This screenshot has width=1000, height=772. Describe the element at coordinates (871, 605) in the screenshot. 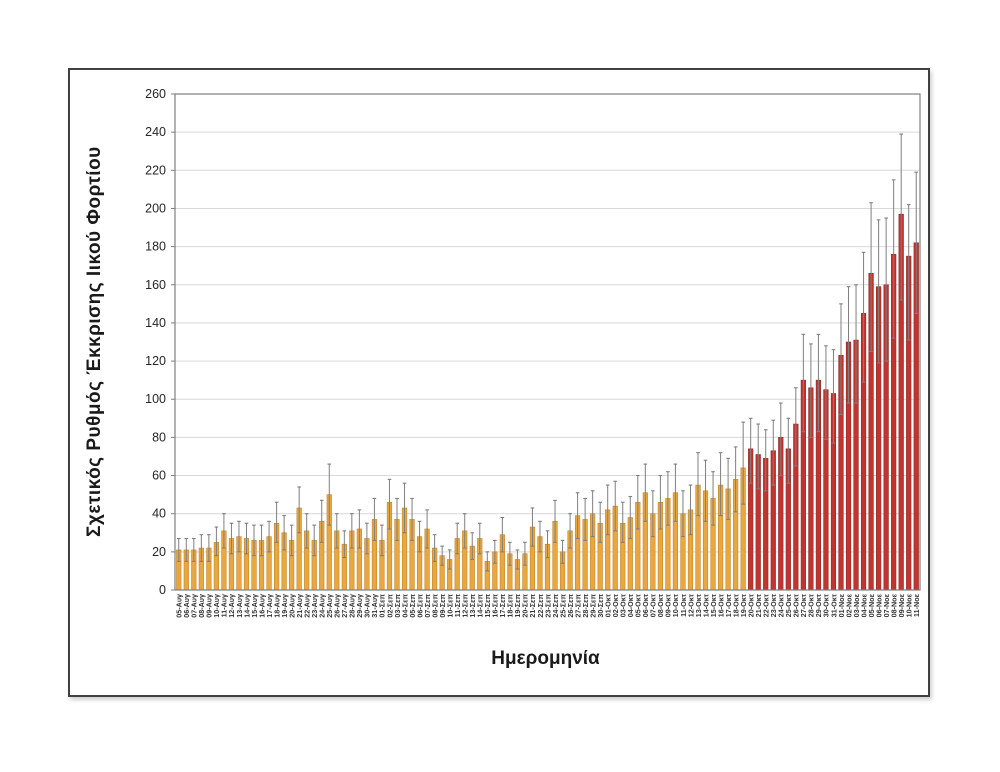

I see `x-tick-label: 05-Νοε` at that location.